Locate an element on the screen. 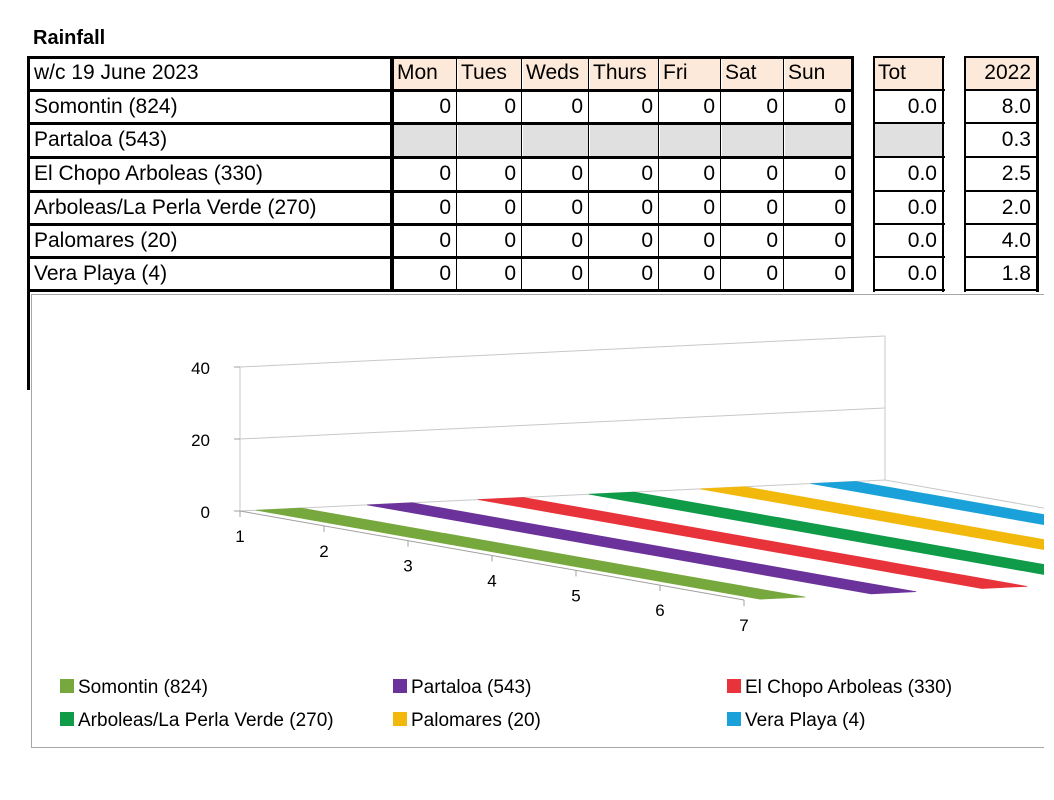 This screenshot has width=1054, height=800. legend-item: Palomares (20) is located at coordinates (467, 721).